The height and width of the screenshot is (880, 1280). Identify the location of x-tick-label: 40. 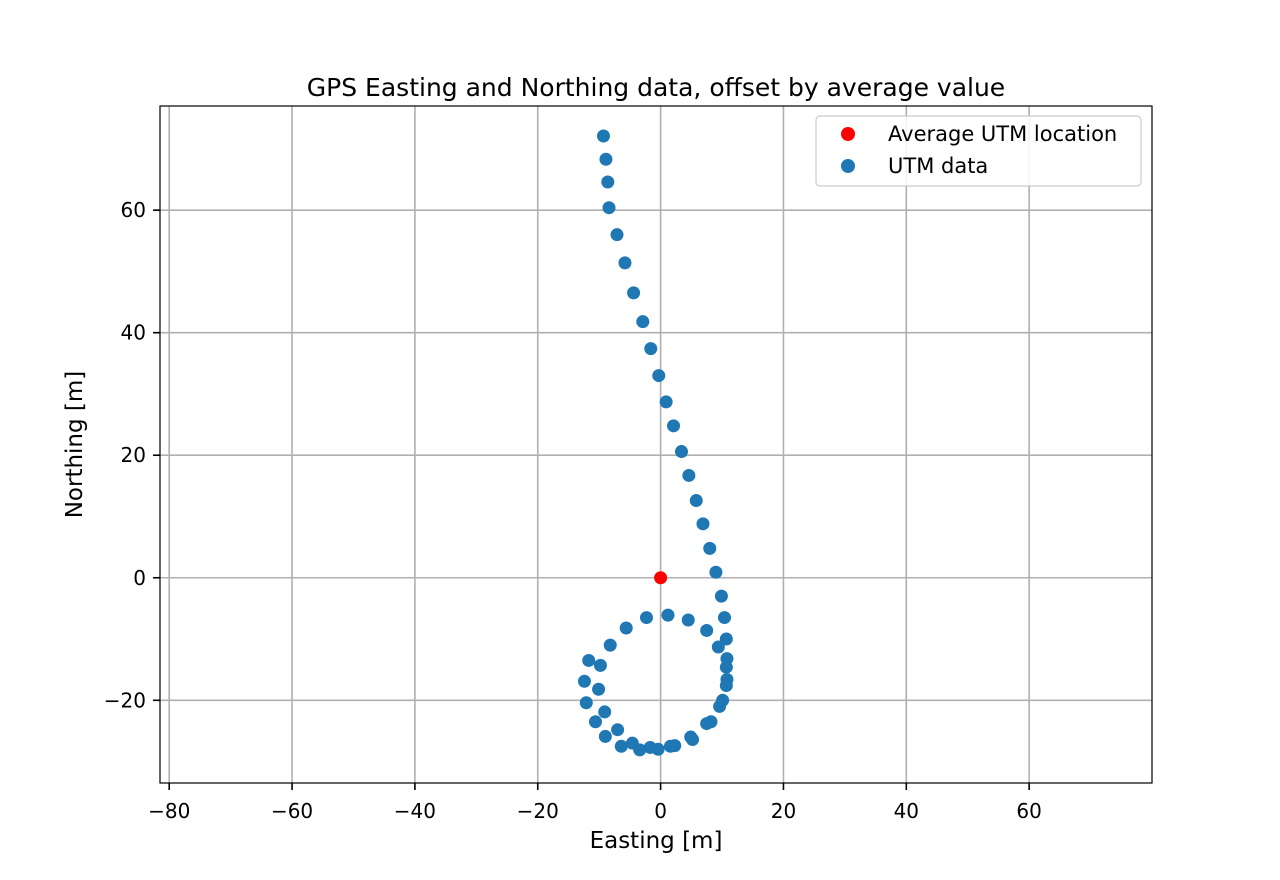
(906, 811).